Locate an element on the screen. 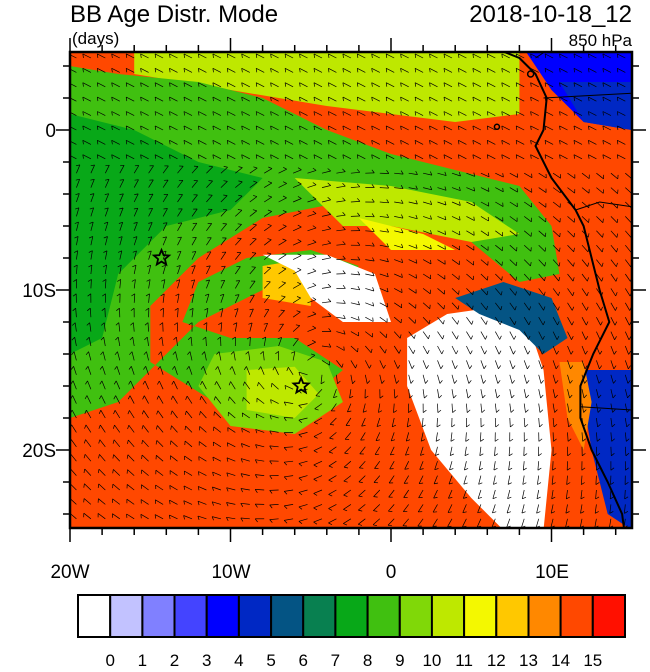 The height and width of the screenshot is (672, 650). colorbar-label: 5 is located at coordinates (270, 659).